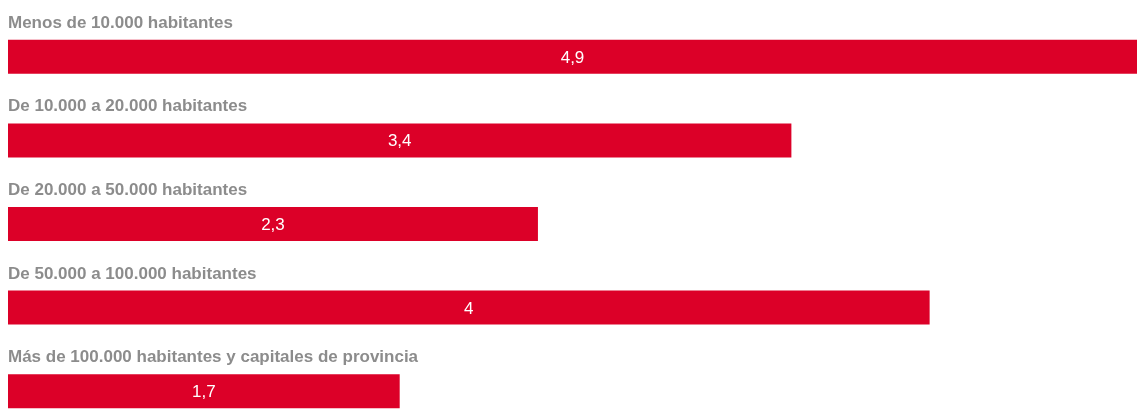 Image resolution: width=1137 pixels, height=418 pixels. I want to click on y-tick-label: De 20.000 a 50.000 habitantes, so click(128, 189).